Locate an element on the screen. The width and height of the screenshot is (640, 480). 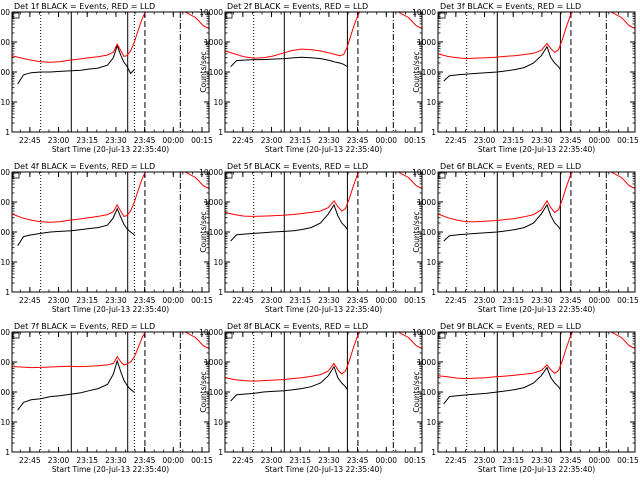
panel-title: Det 3f BLACK = Events, RED = LLD is located at coordinates (510, 6).